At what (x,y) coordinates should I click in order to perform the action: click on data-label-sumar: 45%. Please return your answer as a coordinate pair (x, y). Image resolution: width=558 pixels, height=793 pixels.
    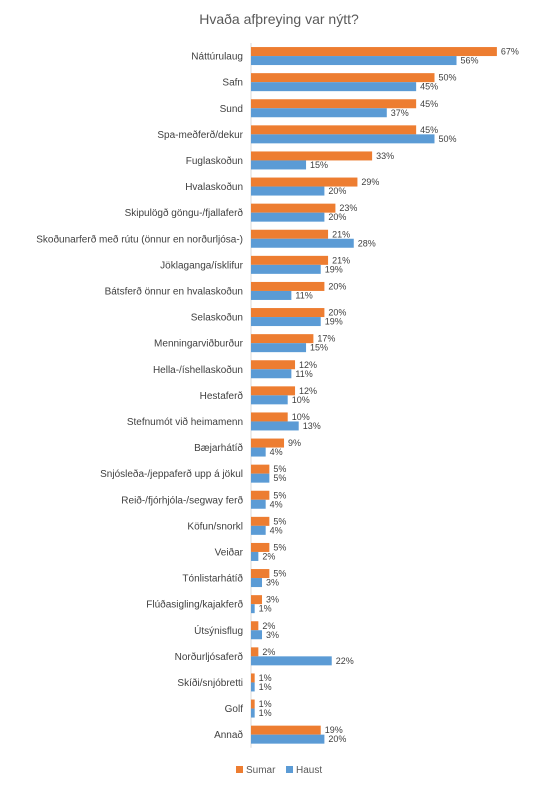
    Looking at the image, I should click on (429, 130).